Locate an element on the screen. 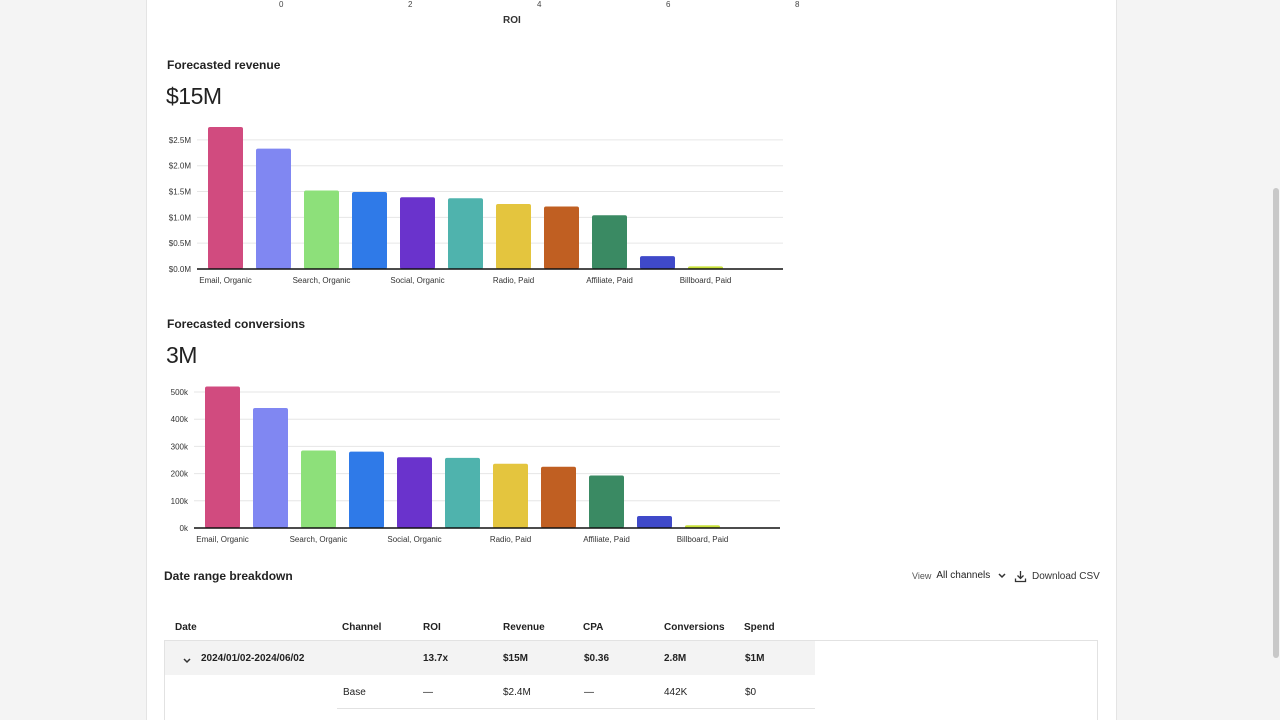 This screenshot has height=720, width=1280. conversions-total: 3M is located at coordinates (181, 355).